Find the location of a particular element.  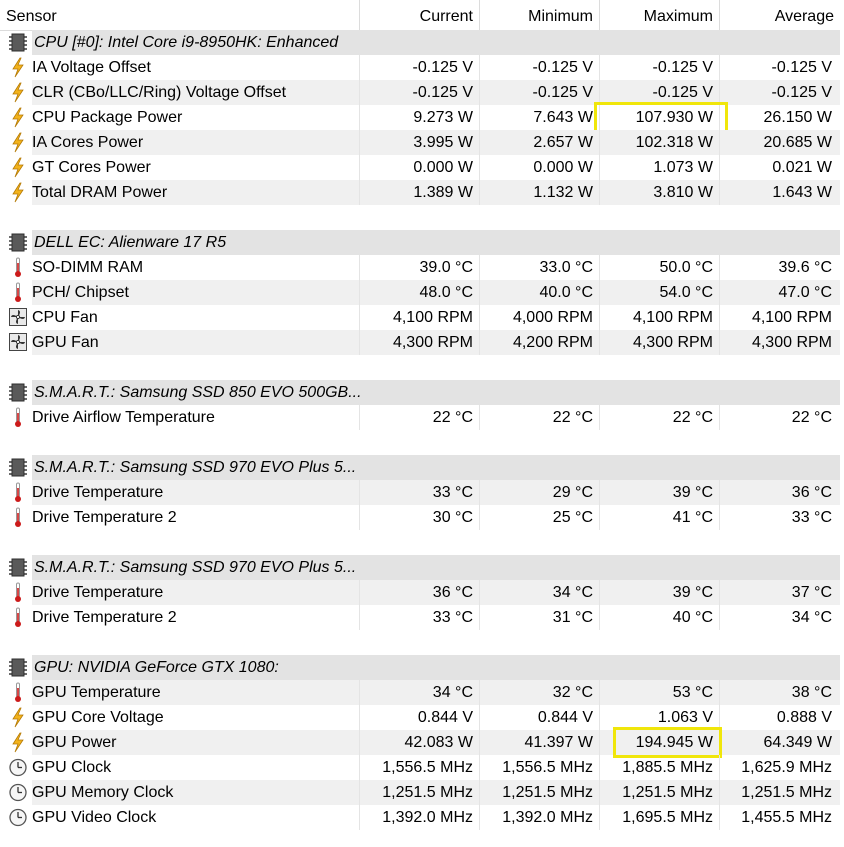

sensor-current-value: 34 °C is located at coordinates (420, 692).